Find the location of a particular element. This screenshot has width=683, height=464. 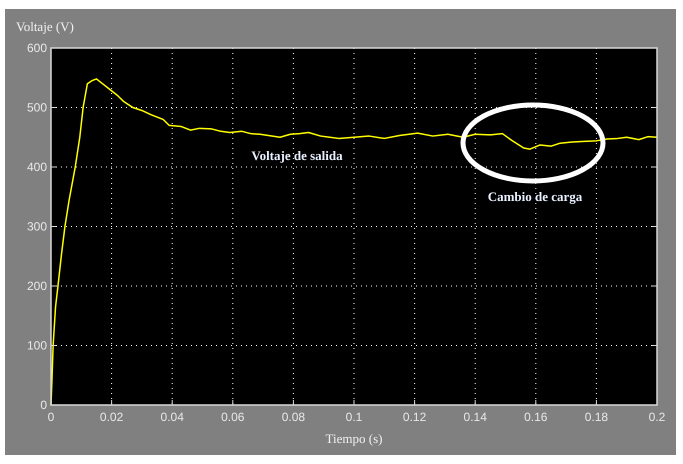

y-tick-label: 400 is located at coordinates (37, 167).